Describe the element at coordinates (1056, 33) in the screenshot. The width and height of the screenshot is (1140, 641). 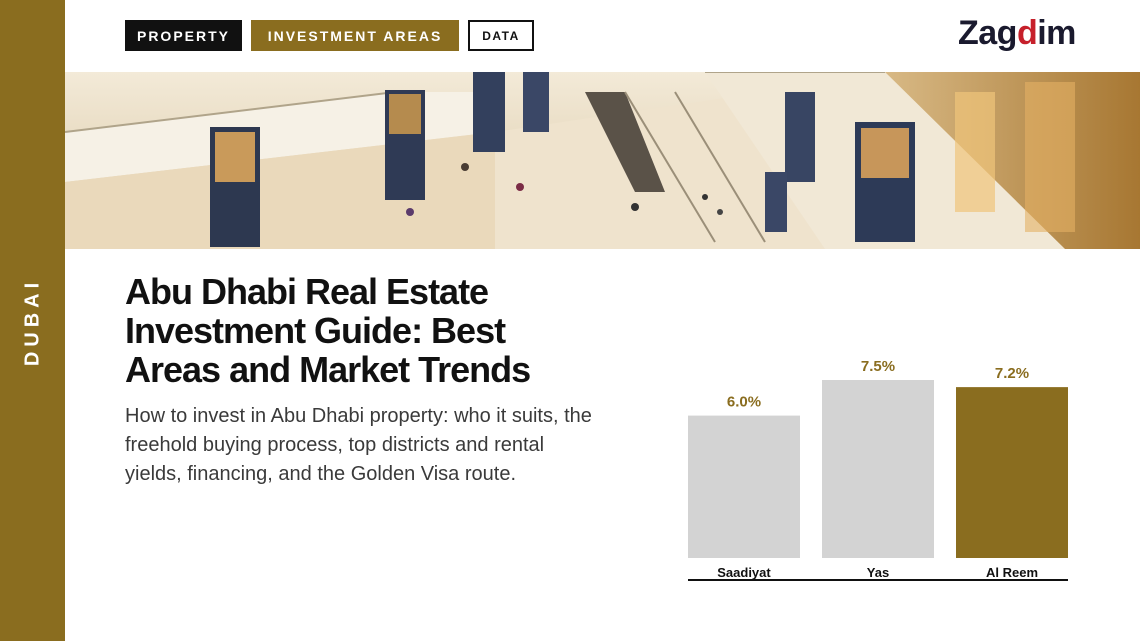
I see `logo-text-end: im` at that location.